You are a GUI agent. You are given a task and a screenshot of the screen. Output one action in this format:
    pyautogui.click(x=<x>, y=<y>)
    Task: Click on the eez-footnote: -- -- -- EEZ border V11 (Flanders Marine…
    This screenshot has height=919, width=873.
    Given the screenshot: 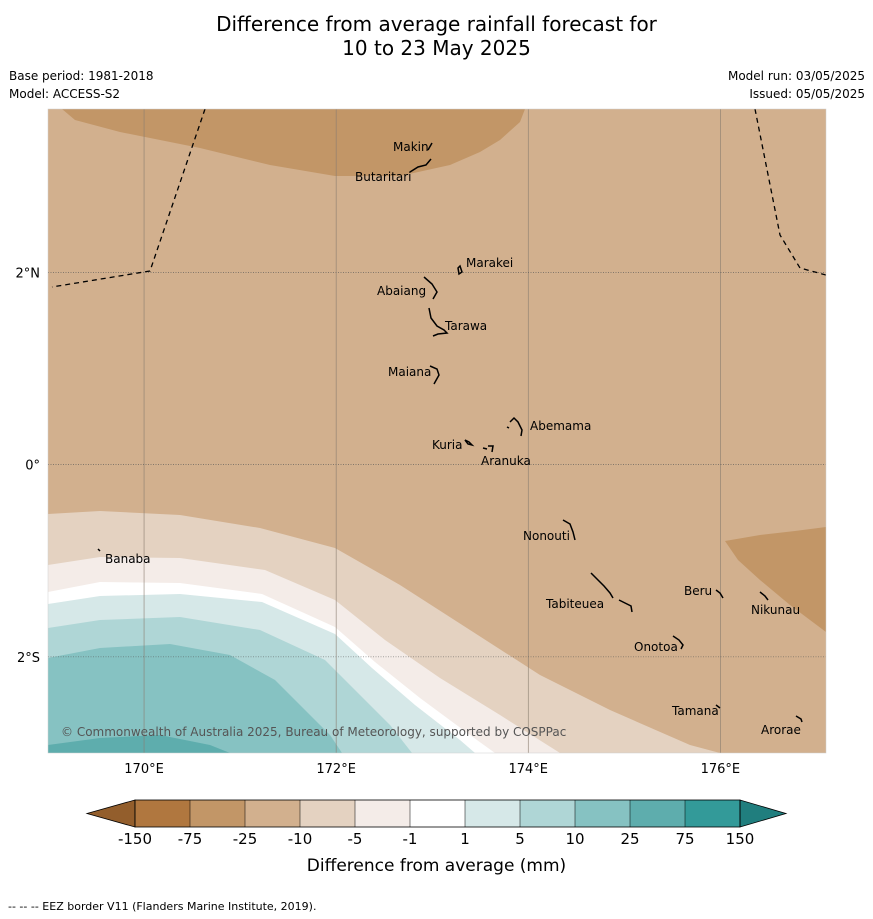 What is the action you would take?
    pyautogui.click(x=162, y=906)
    